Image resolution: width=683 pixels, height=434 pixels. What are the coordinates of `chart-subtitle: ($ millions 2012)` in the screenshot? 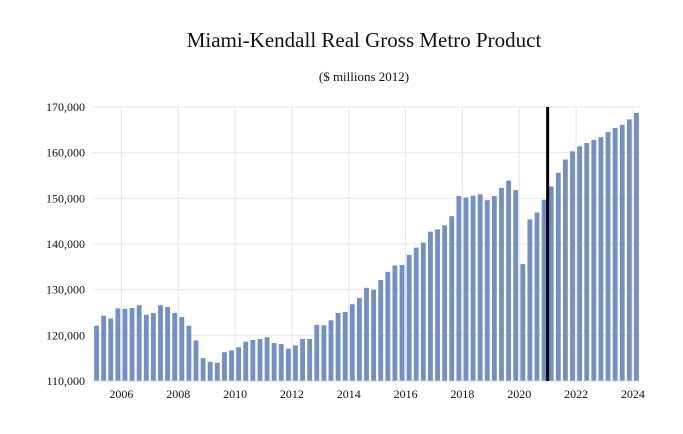 It's located at (364, 76).